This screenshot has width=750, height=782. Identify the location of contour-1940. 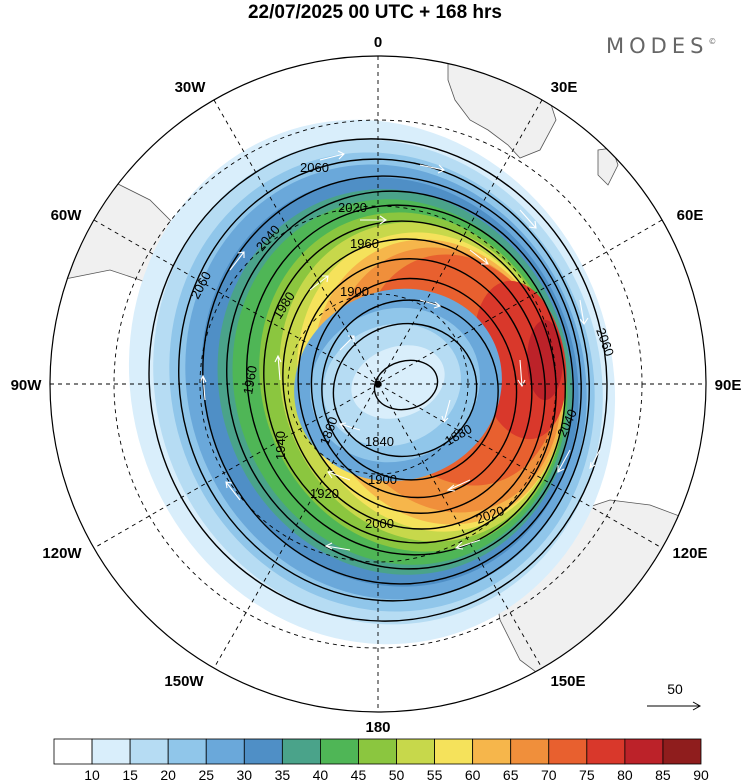
(414, 384).